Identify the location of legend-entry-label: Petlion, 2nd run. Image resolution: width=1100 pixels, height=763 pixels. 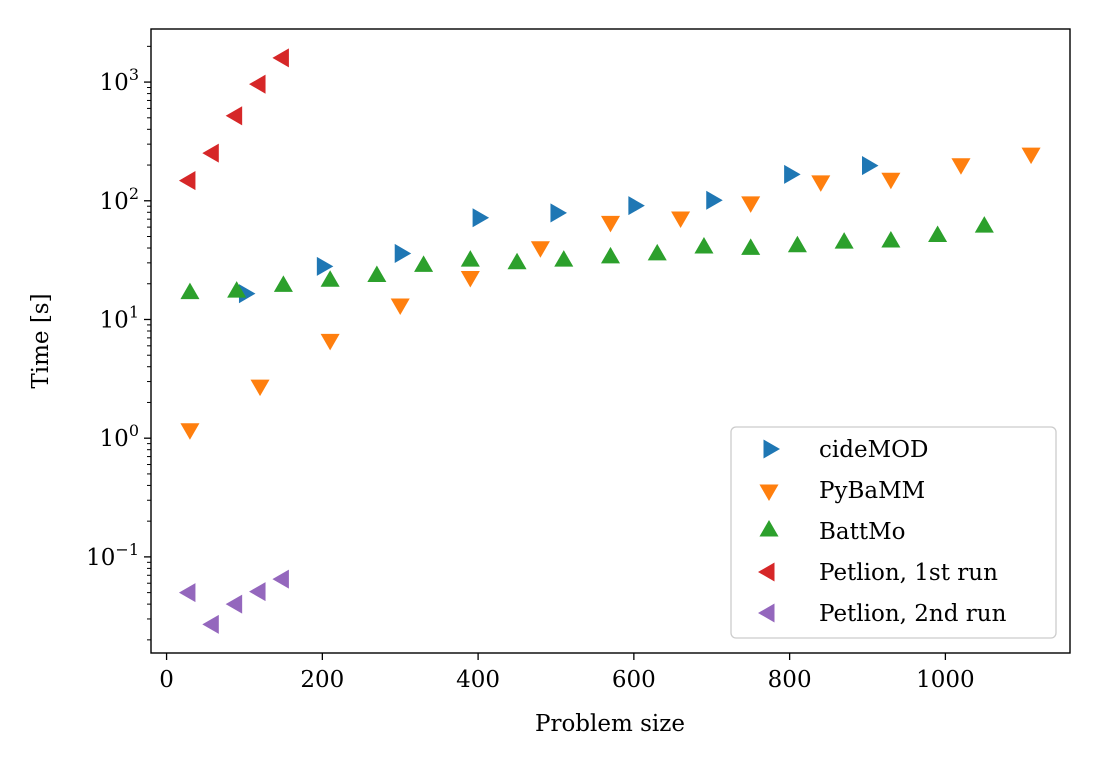
(913, 614).